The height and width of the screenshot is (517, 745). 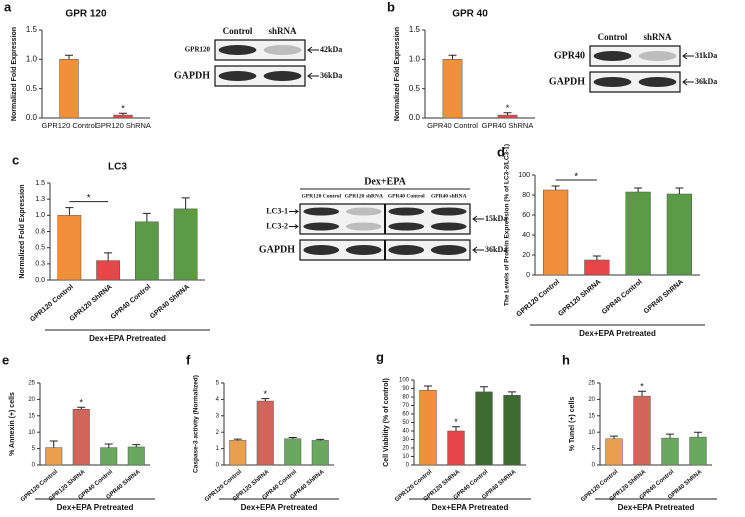 I want to click on y-tick-label: 40, so click(x=526, y=235).